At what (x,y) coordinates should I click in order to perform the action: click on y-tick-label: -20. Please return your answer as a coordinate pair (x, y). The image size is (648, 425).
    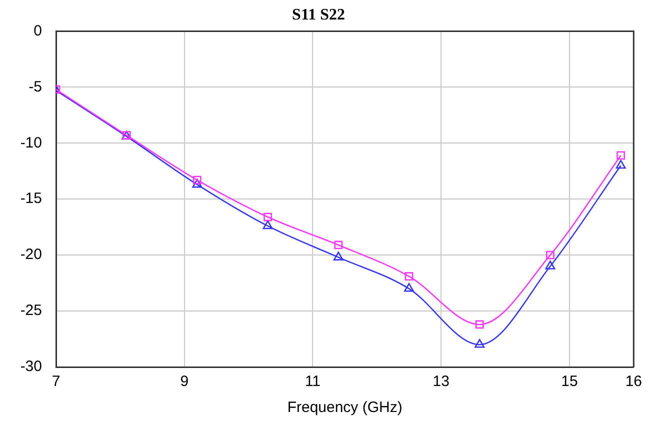
    Looking at the image, I should click on (31, 255).